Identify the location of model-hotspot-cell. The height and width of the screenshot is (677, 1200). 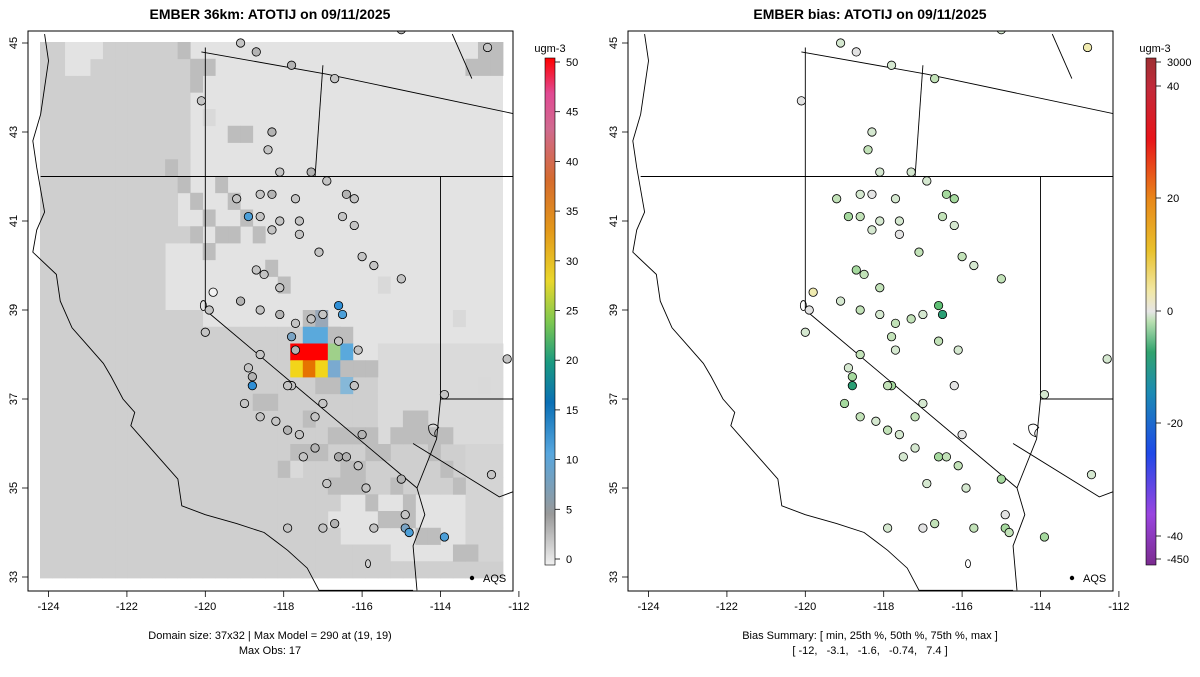
(347, 369).